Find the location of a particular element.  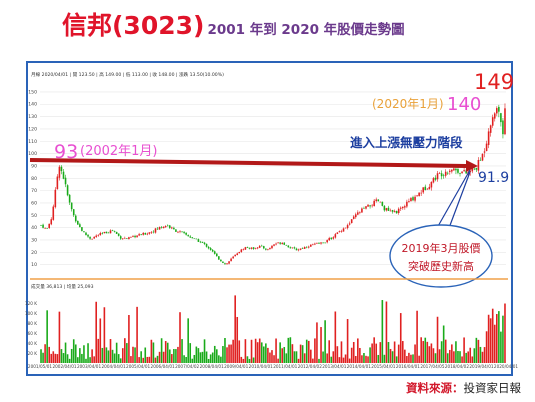

volume-y-tick: 100 K is located at coordinates (31, 313).